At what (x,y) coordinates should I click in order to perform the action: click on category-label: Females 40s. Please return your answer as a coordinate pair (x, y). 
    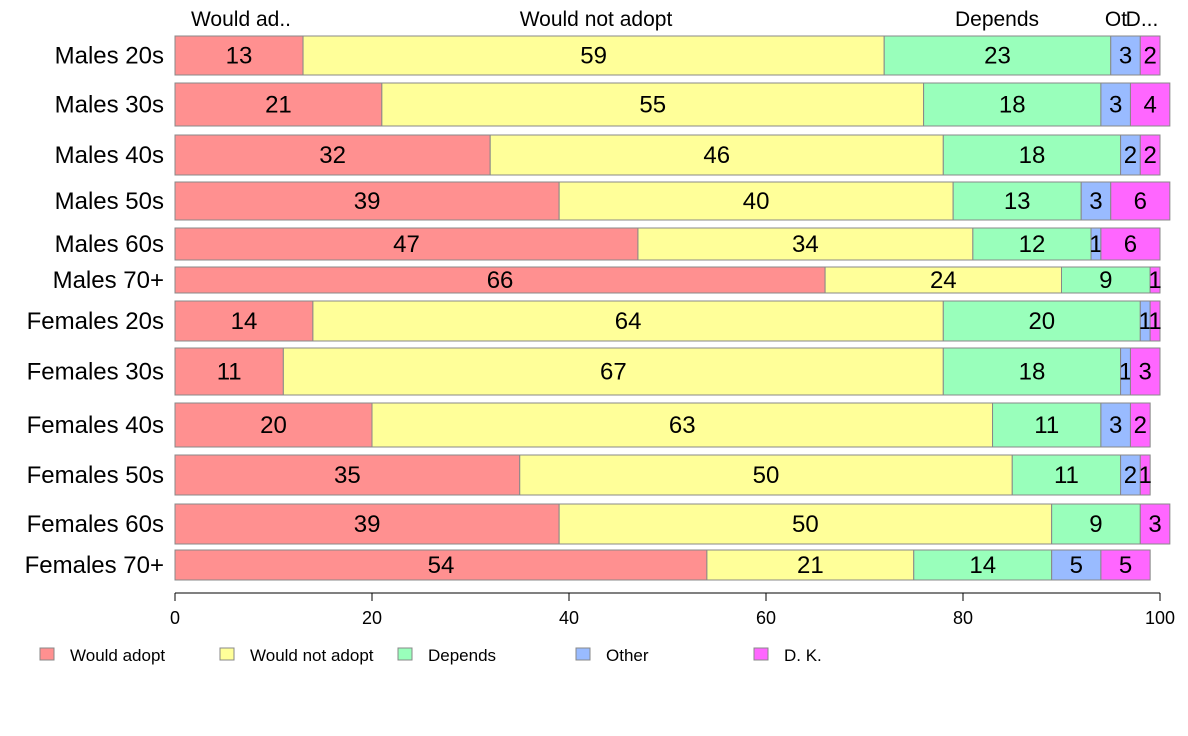
    Looking at the image, I should click on (95, 425).